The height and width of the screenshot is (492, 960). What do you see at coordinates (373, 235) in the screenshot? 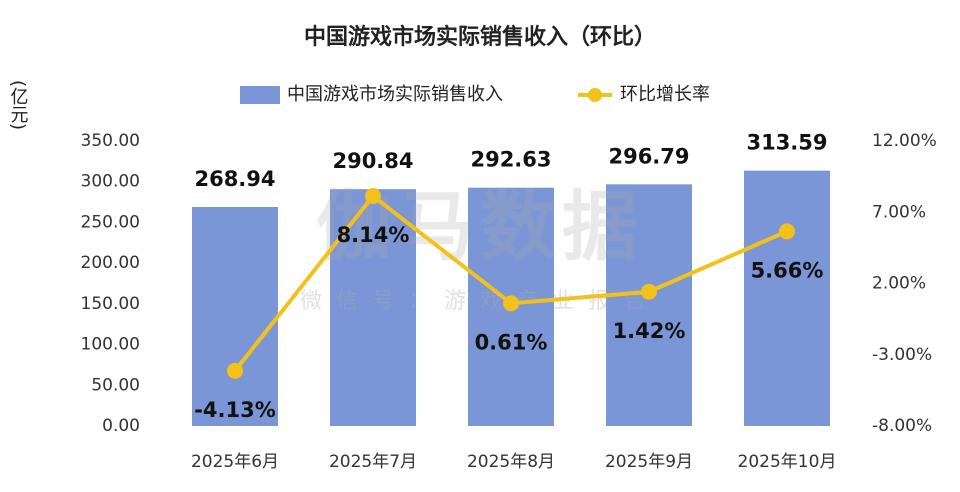
I see `line-value-label: 8.14%` at bounding box center [373, 235].